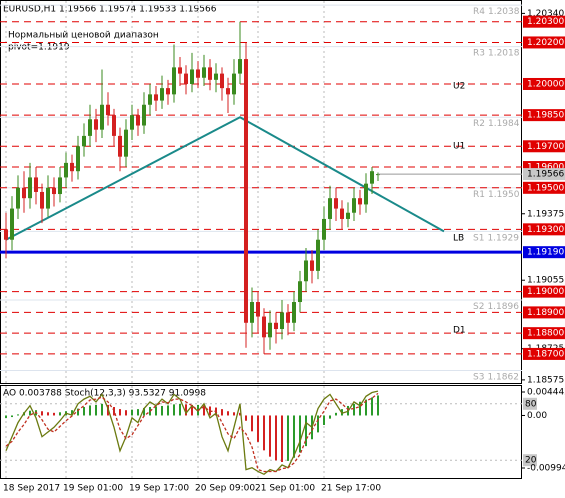 This screenshot has width=565, height=498. Describe the element at coordinates (503, 238) in the screenshot. I see `pivot-point-value: 1.1929` at that location.